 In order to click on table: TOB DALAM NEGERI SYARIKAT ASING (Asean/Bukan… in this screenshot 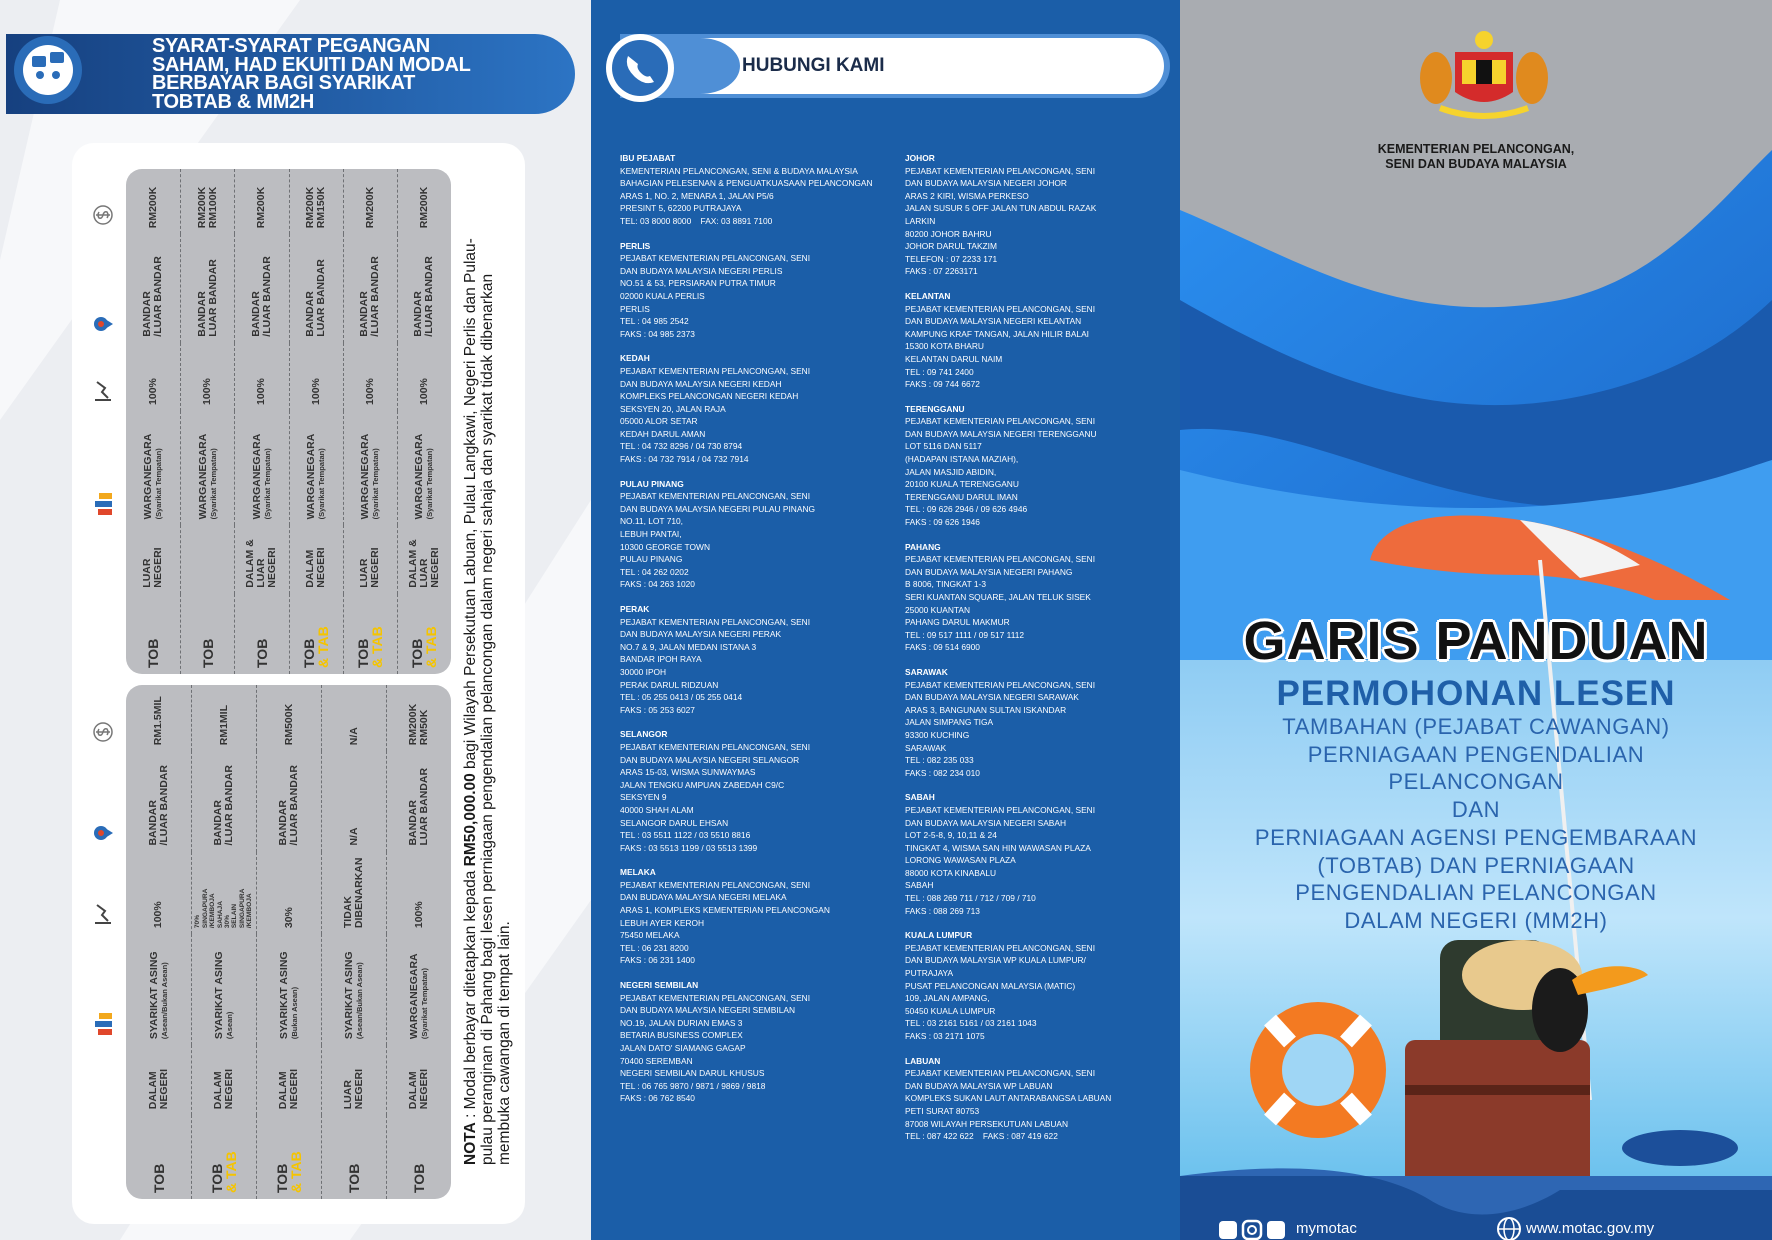, I will do `click(265, 942)`.